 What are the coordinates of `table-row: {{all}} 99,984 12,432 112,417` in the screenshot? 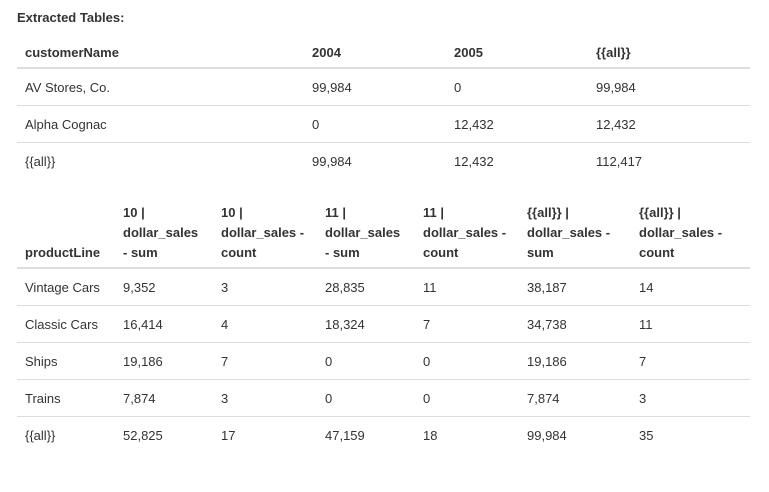 It's located at (383, 160).